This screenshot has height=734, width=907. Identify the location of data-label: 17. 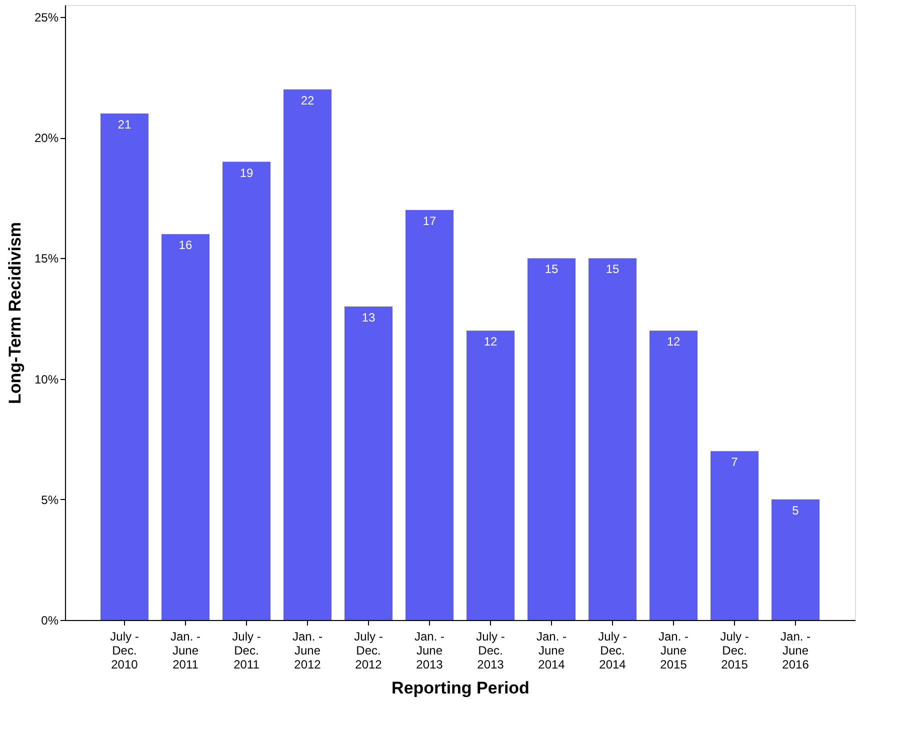
(429, 221).